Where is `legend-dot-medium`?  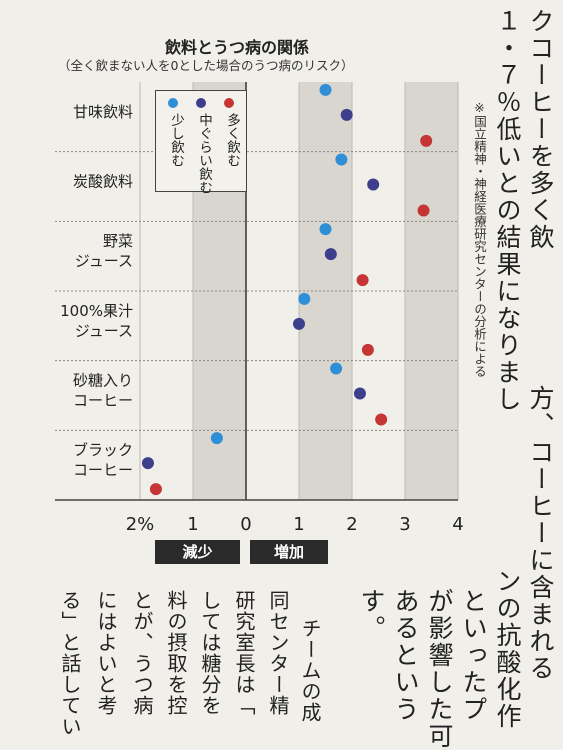
legend-dot-medium is located at coordinates (201, 103).